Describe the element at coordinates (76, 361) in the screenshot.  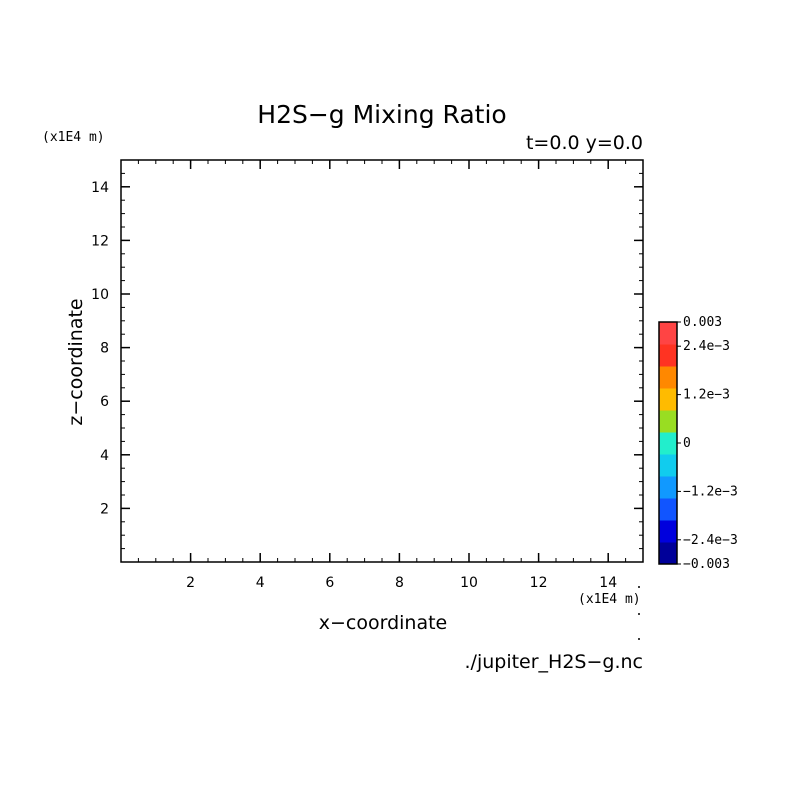
I see `y-axis-label: z−coordinate` at that location.